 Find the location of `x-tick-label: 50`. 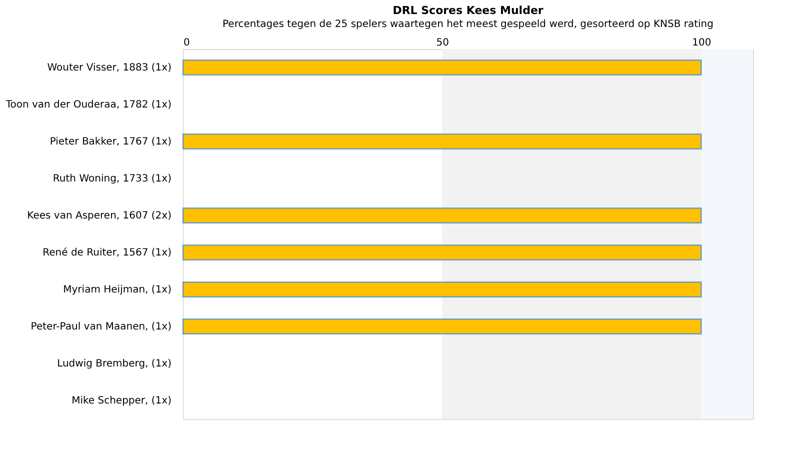

x-tick-label: 50 is located at coordinates (442, 43).